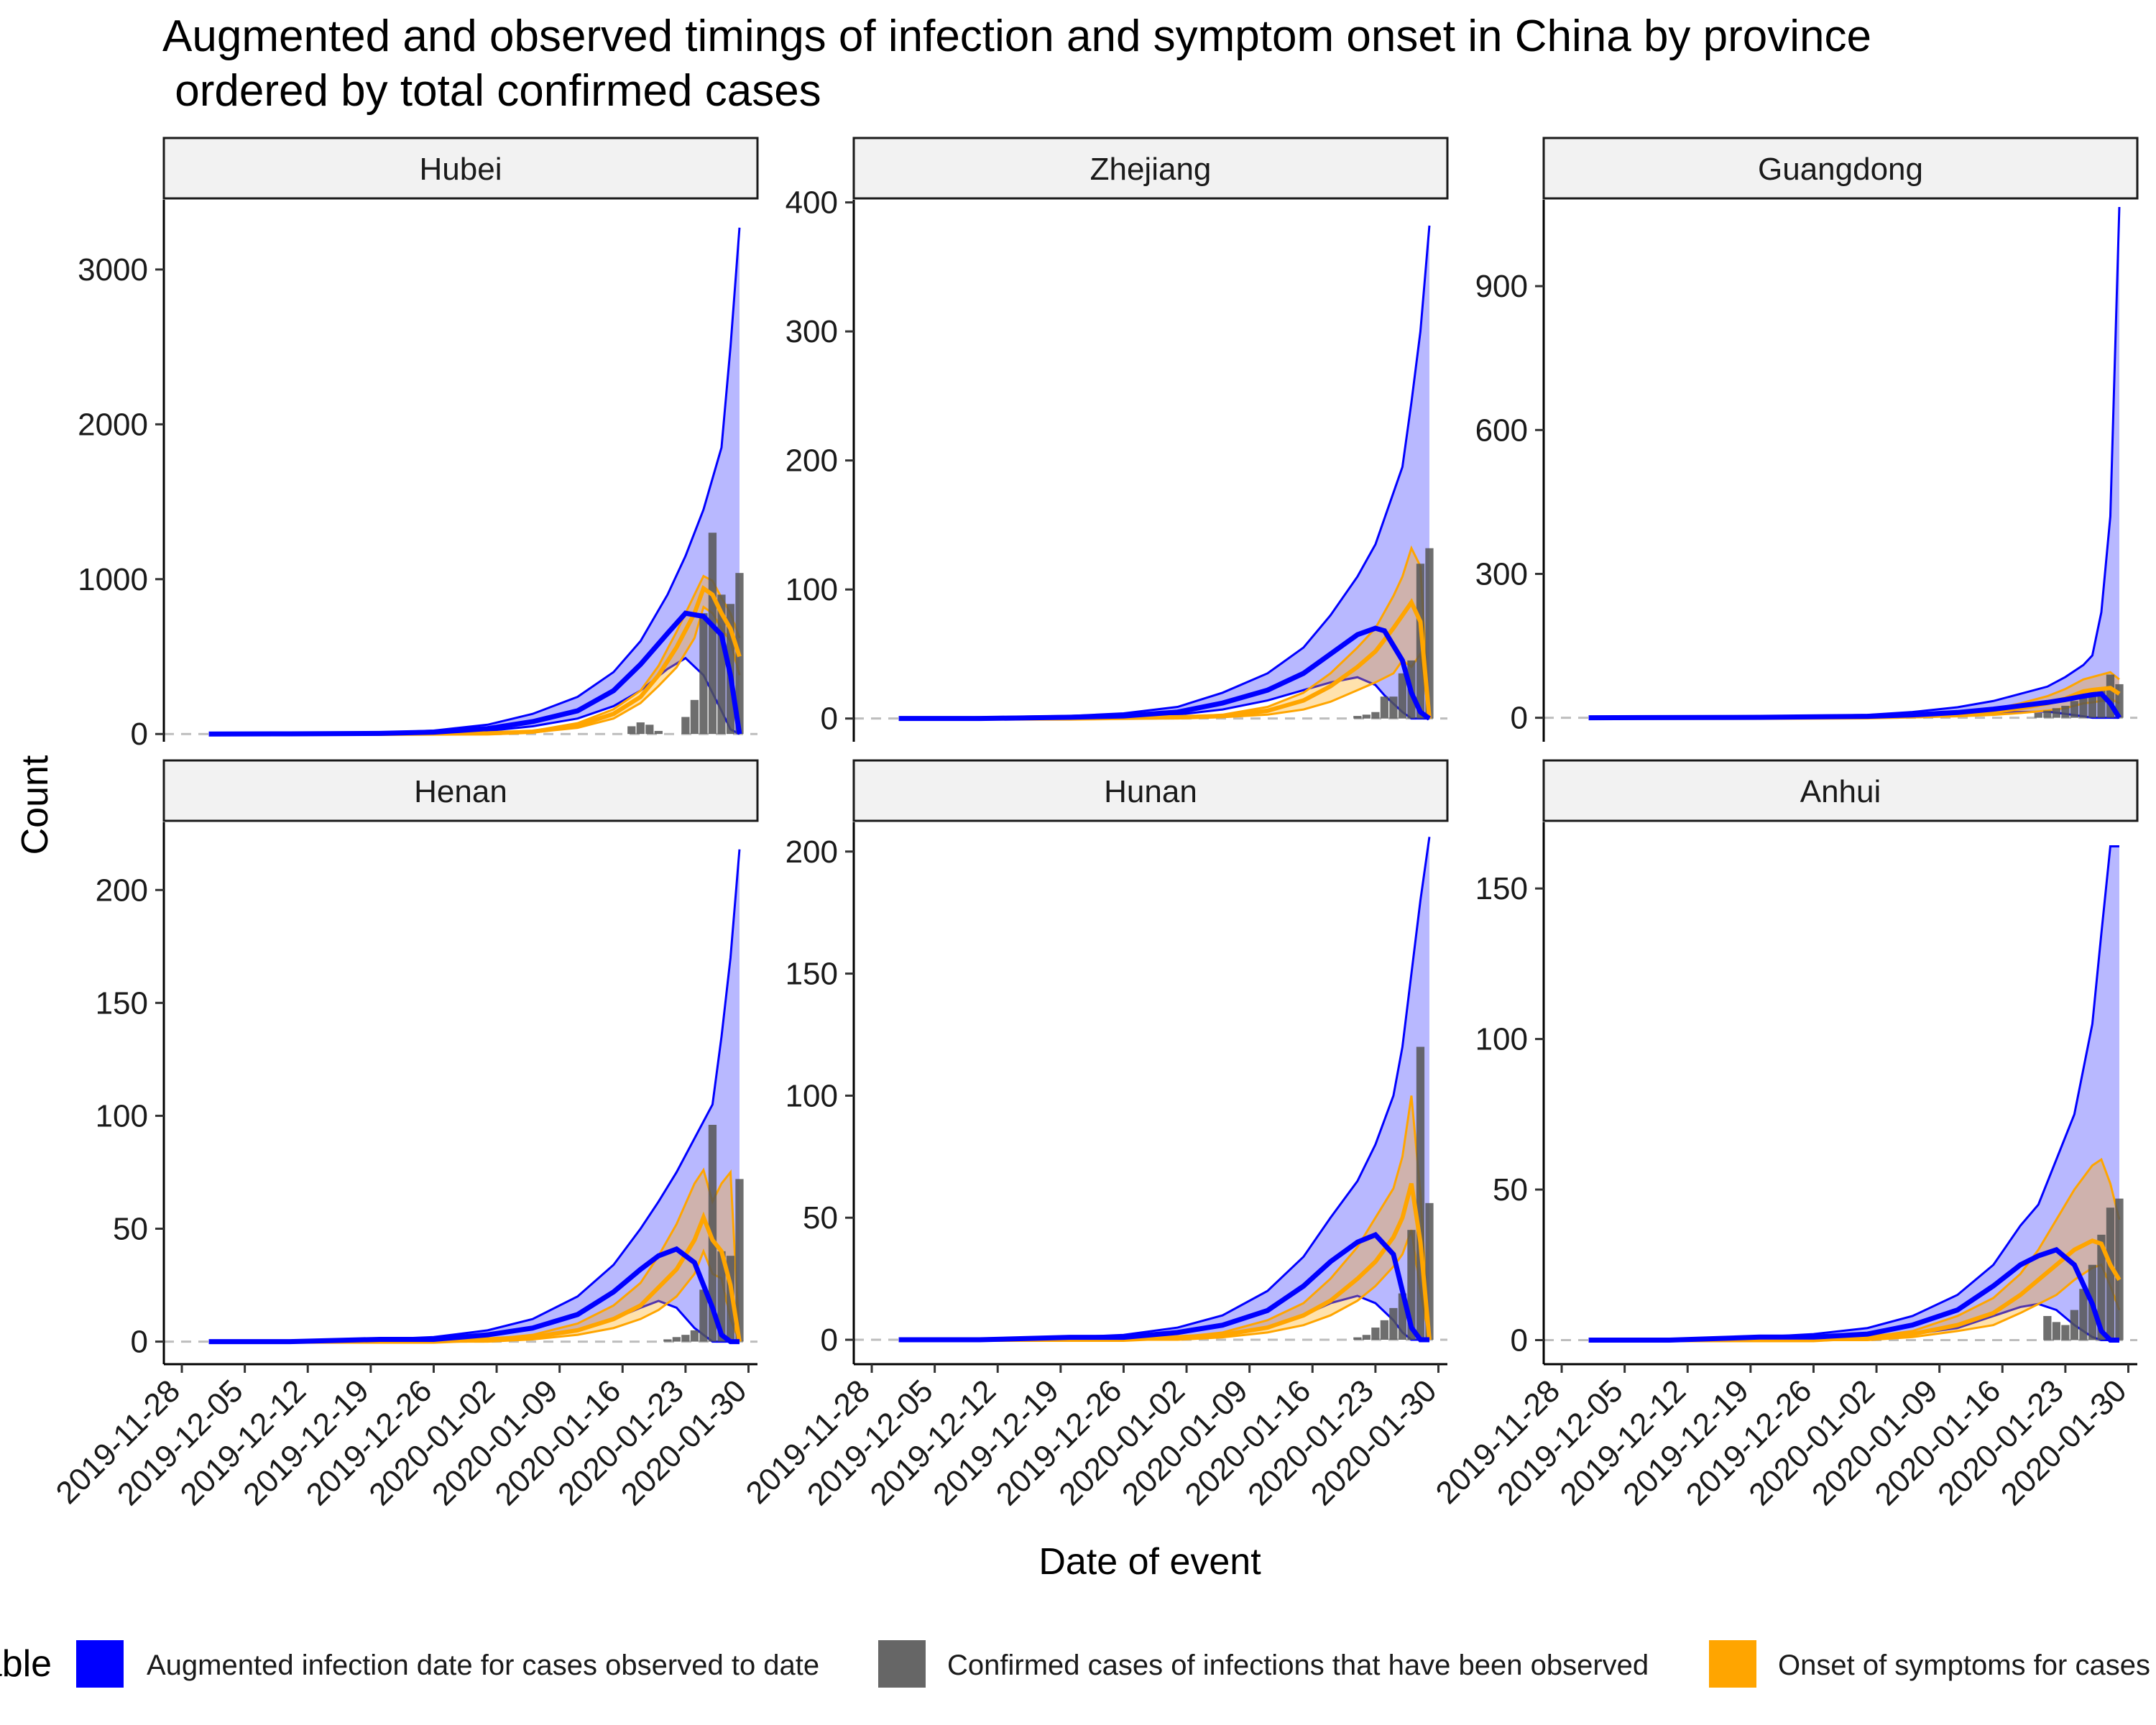 Image resolution: width=2156 pixels, height=1725 pixels. I want to click on panel-zhejiang: Zhejiang 0 100 200 300 400, so click(1117, 439).